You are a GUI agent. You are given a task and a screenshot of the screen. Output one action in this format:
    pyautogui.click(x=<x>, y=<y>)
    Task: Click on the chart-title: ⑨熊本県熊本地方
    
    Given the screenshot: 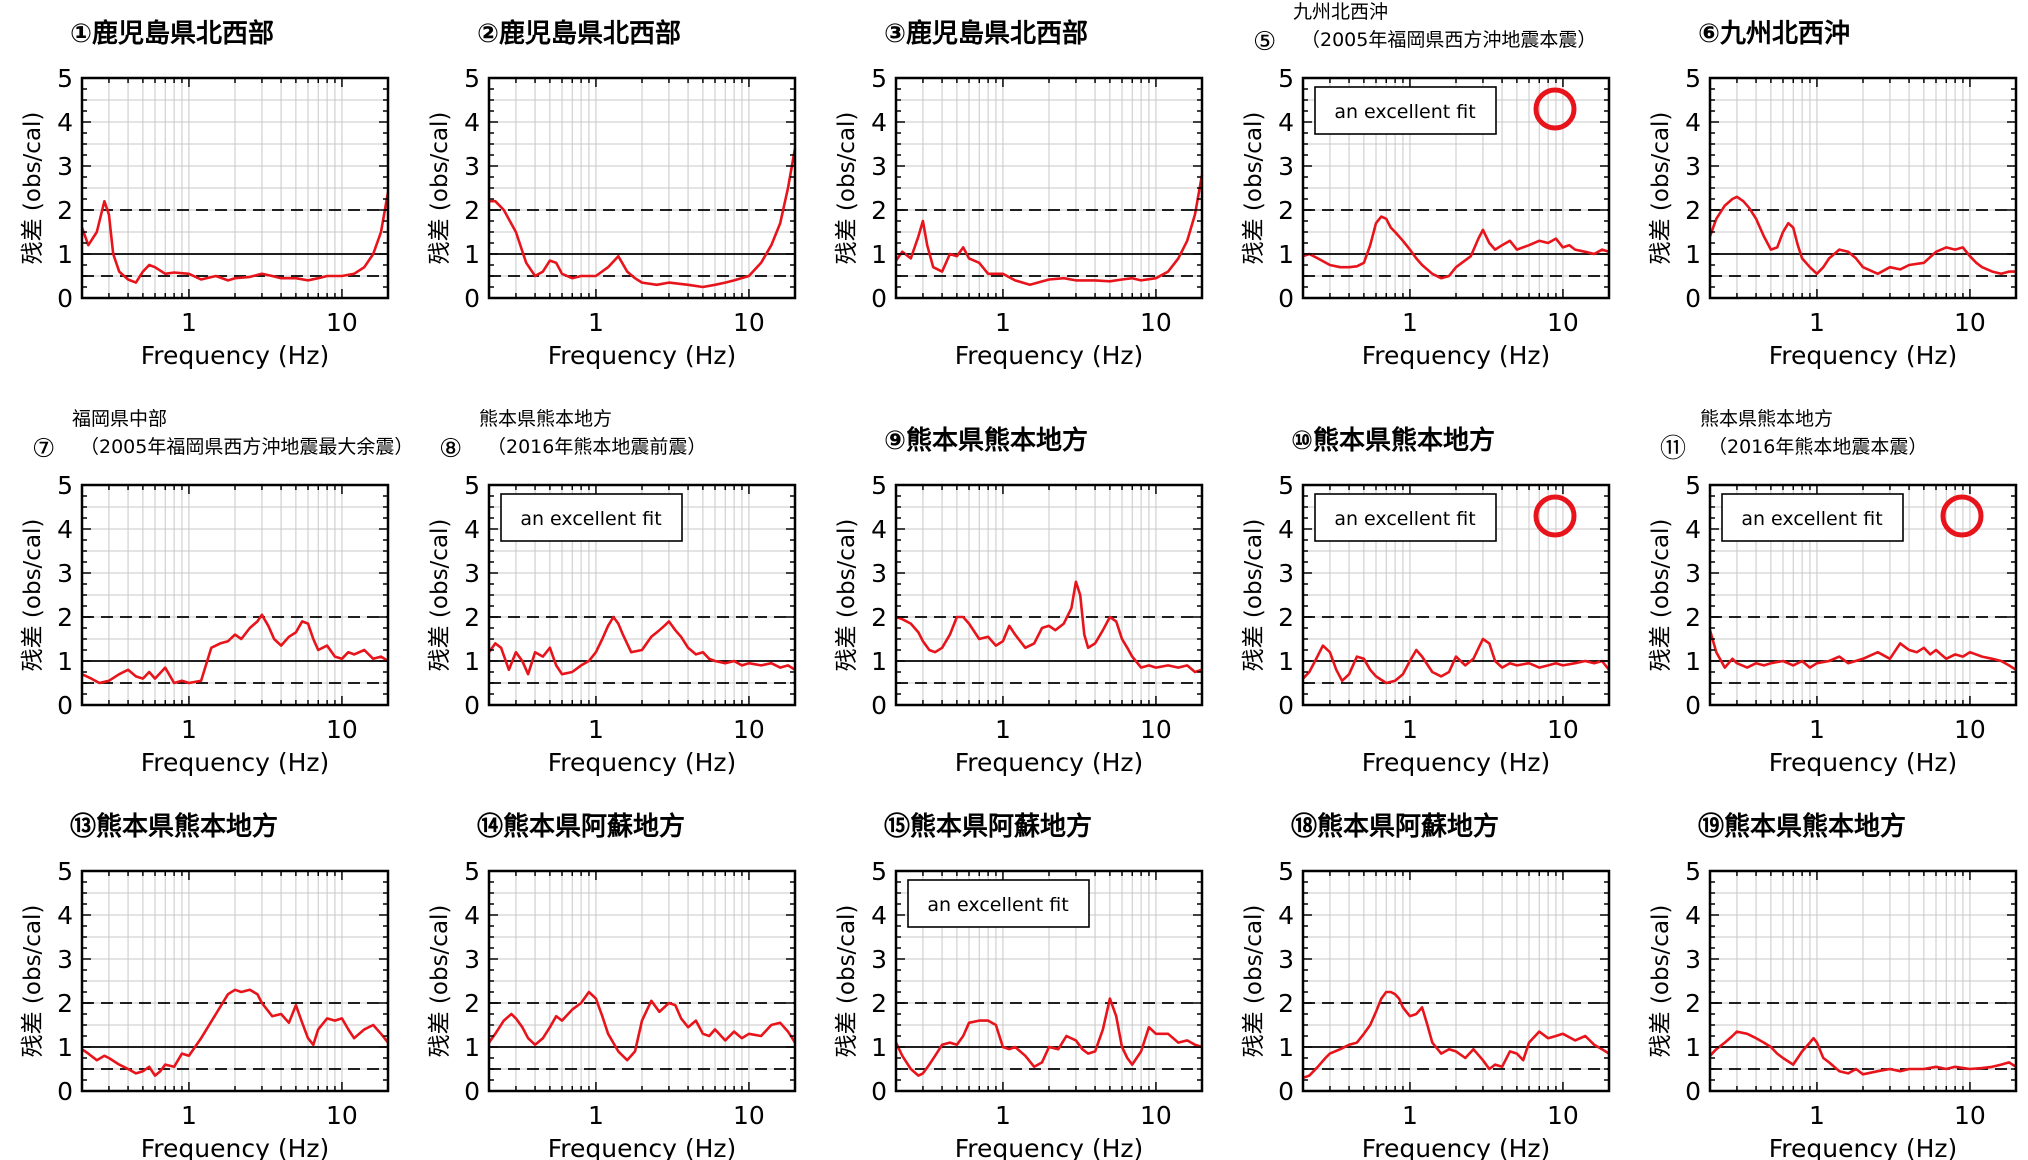 What is the action you would take?
    pyautogui.click(x=986, y=440)
    